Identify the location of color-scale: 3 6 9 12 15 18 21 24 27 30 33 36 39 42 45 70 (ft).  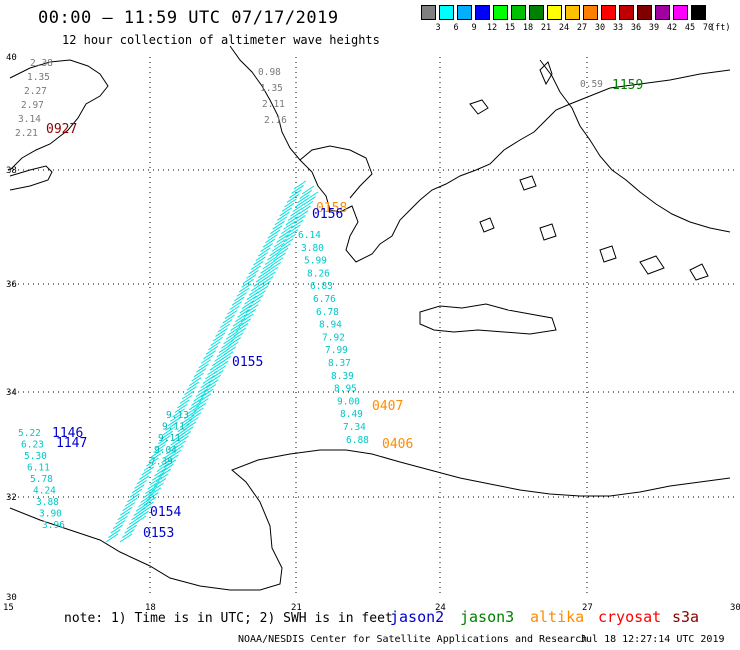
(575, 21).